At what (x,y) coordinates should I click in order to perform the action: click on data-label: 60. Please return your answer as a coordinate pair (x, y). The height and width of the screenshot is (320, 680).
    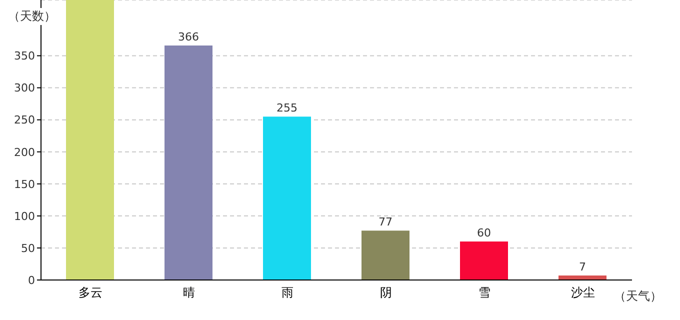
    Looking at the image, I should click on (484, 233).